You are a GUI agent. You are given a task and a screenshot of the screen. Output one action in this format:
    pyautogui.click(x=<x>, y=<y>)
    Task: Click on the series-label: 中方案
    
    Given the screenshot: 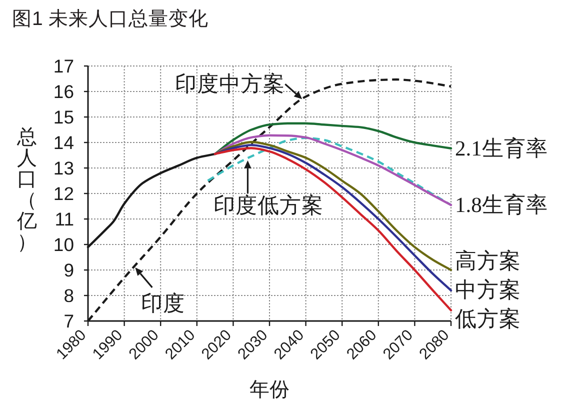 What is the action you would take?
    pyautogui.click(x=488, y=290)
    